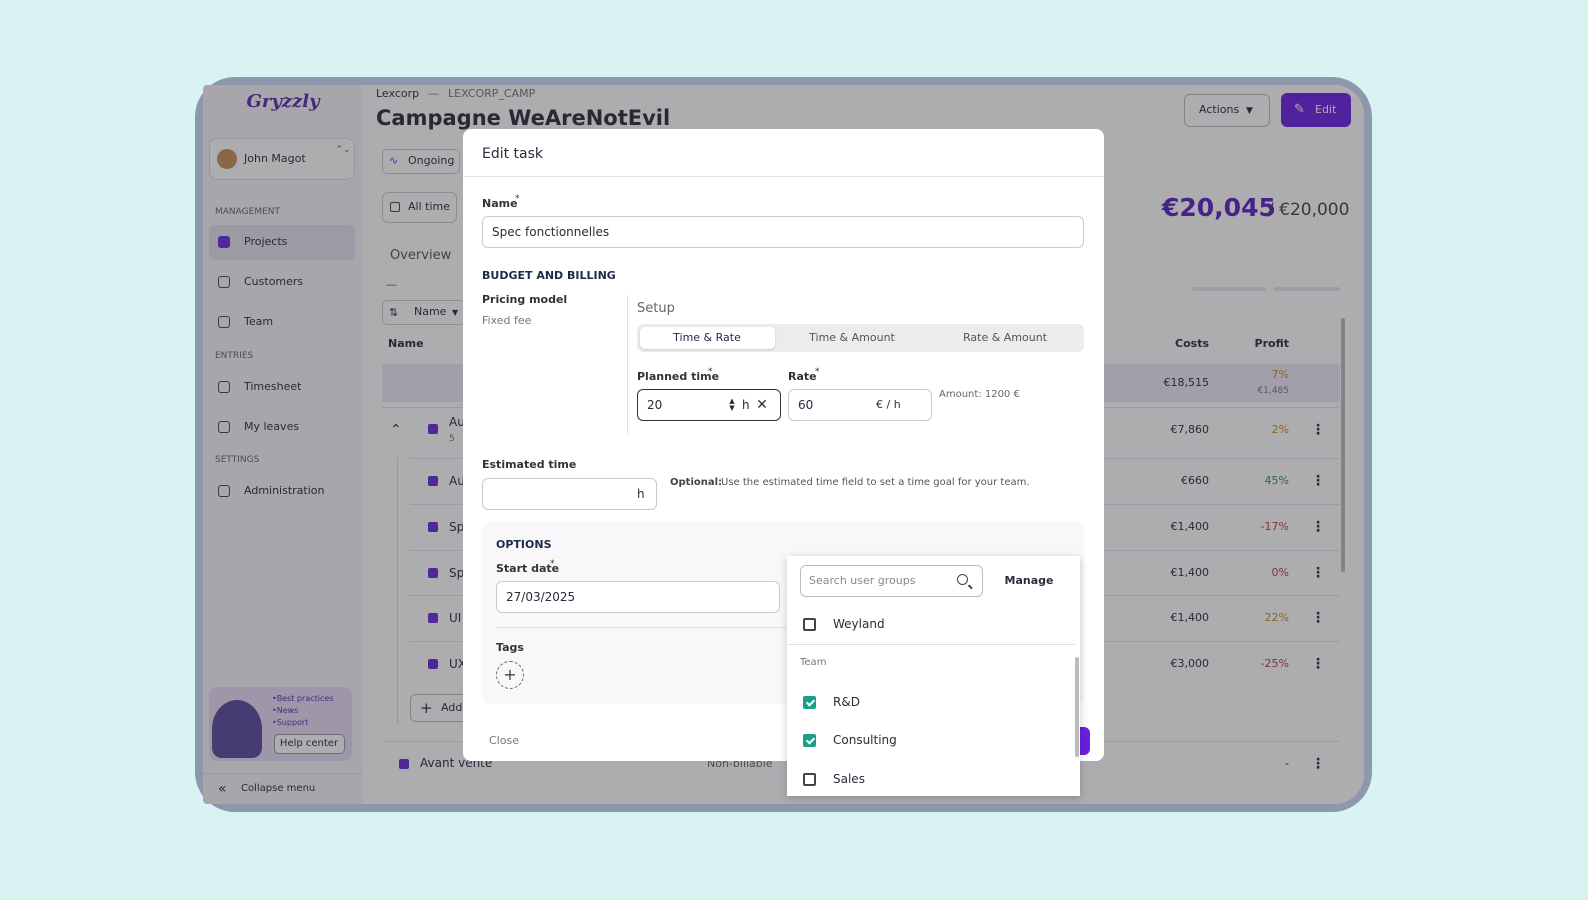 Image resolution: width=1588 pixels, height=900 pixels. Describe the element at coordinates (452, 439) in the screenshot. I see `row-sub: 5` at that location.